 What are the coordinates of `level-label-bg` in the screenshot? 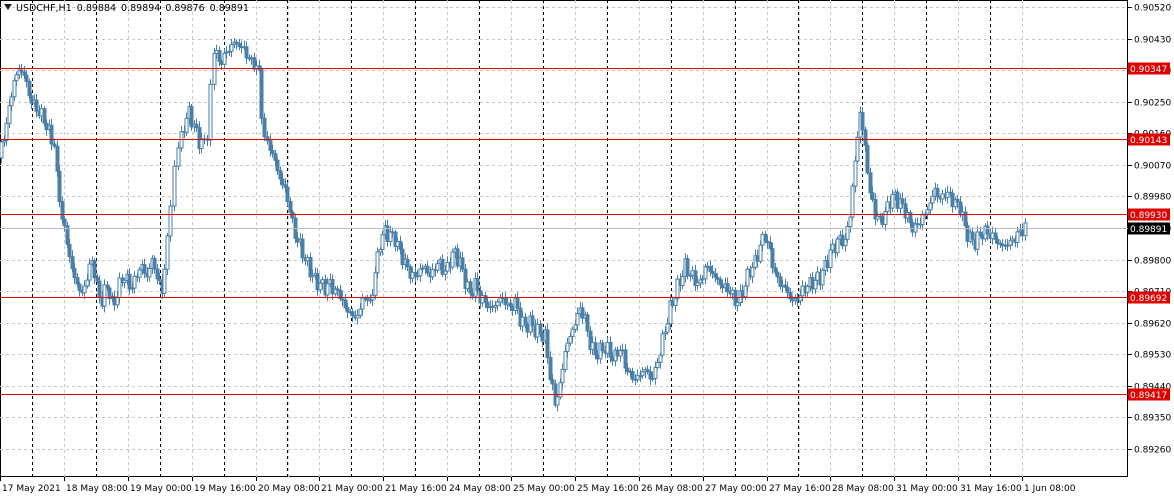 It's located at (1149, 139).